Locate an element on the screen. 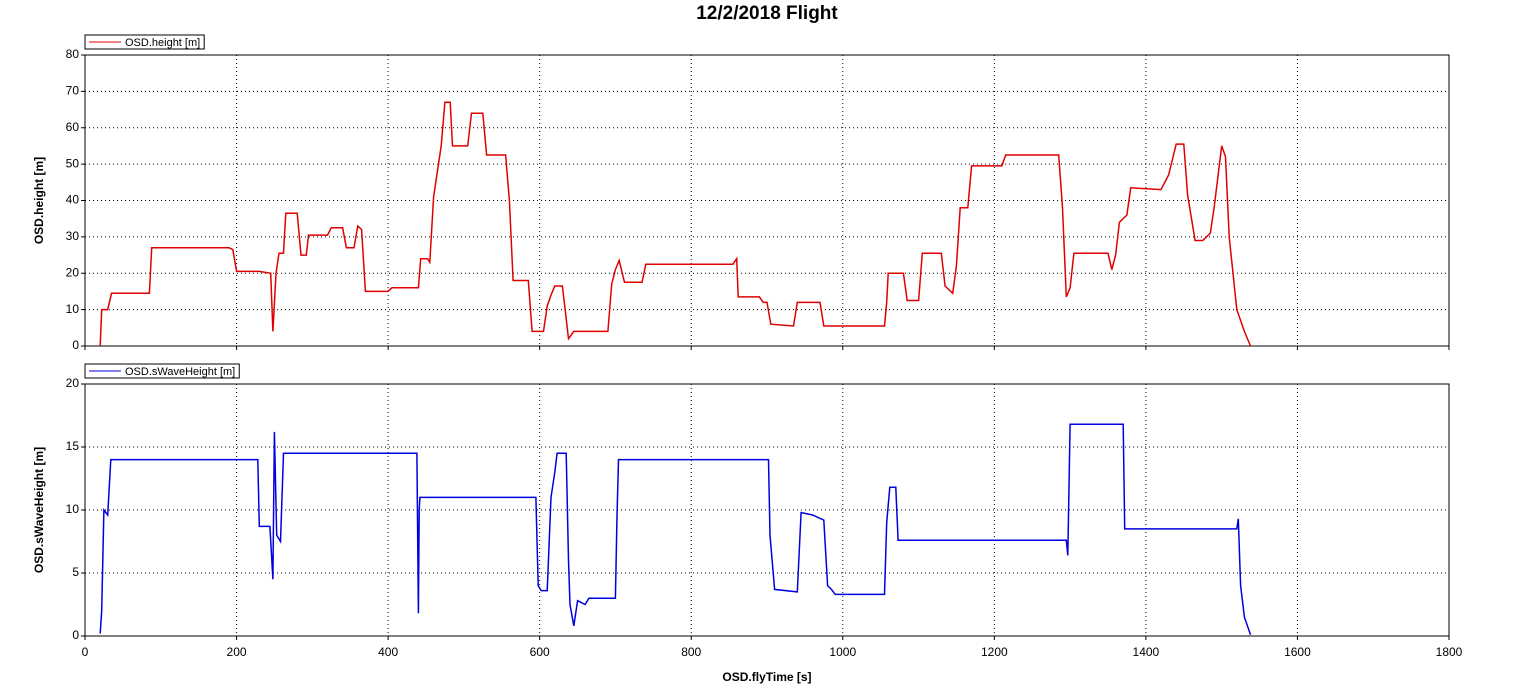  y-tick-label: 50 is located at coordinates (73, 163).